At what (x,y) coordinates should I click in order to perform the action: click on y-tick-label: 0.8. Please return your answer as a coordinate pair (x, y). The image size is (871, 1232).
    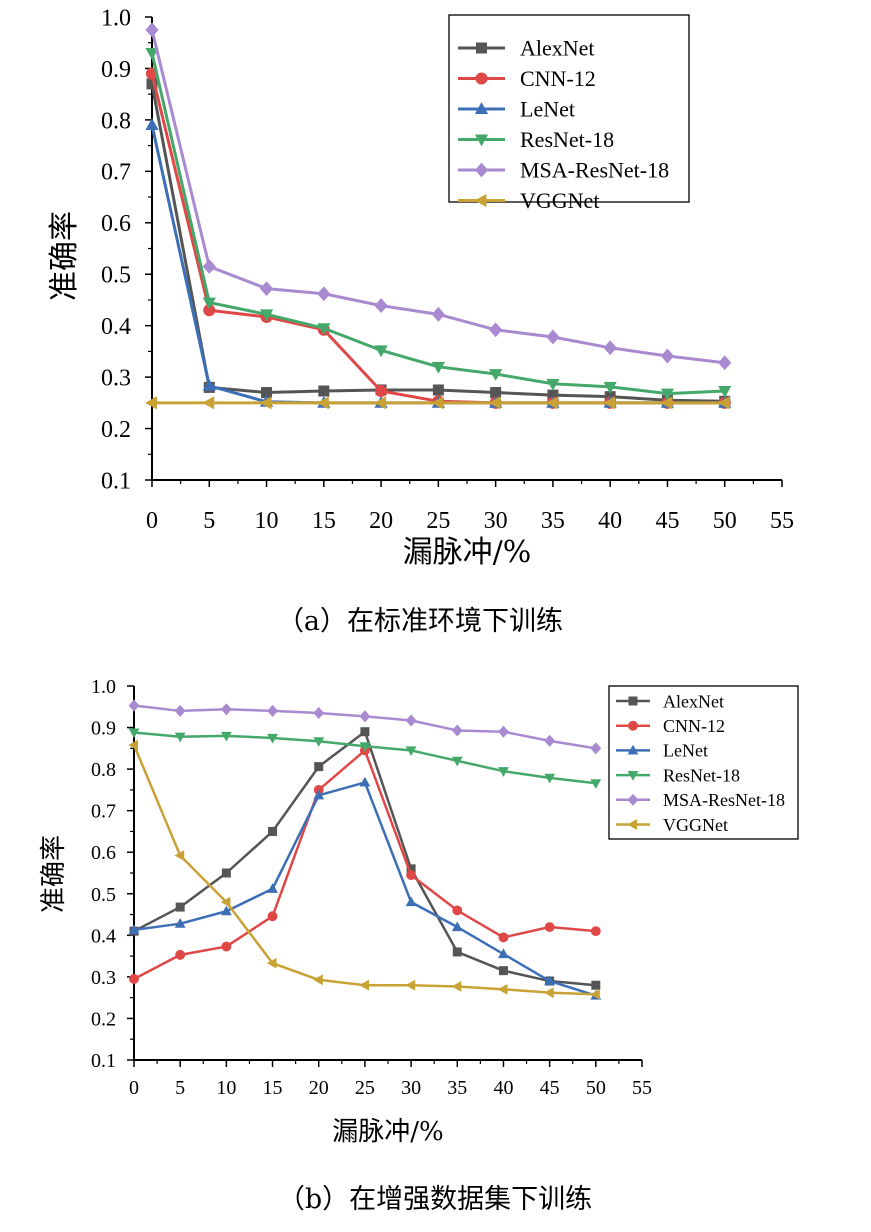
    Looking at the image, I should click on (103, 770).